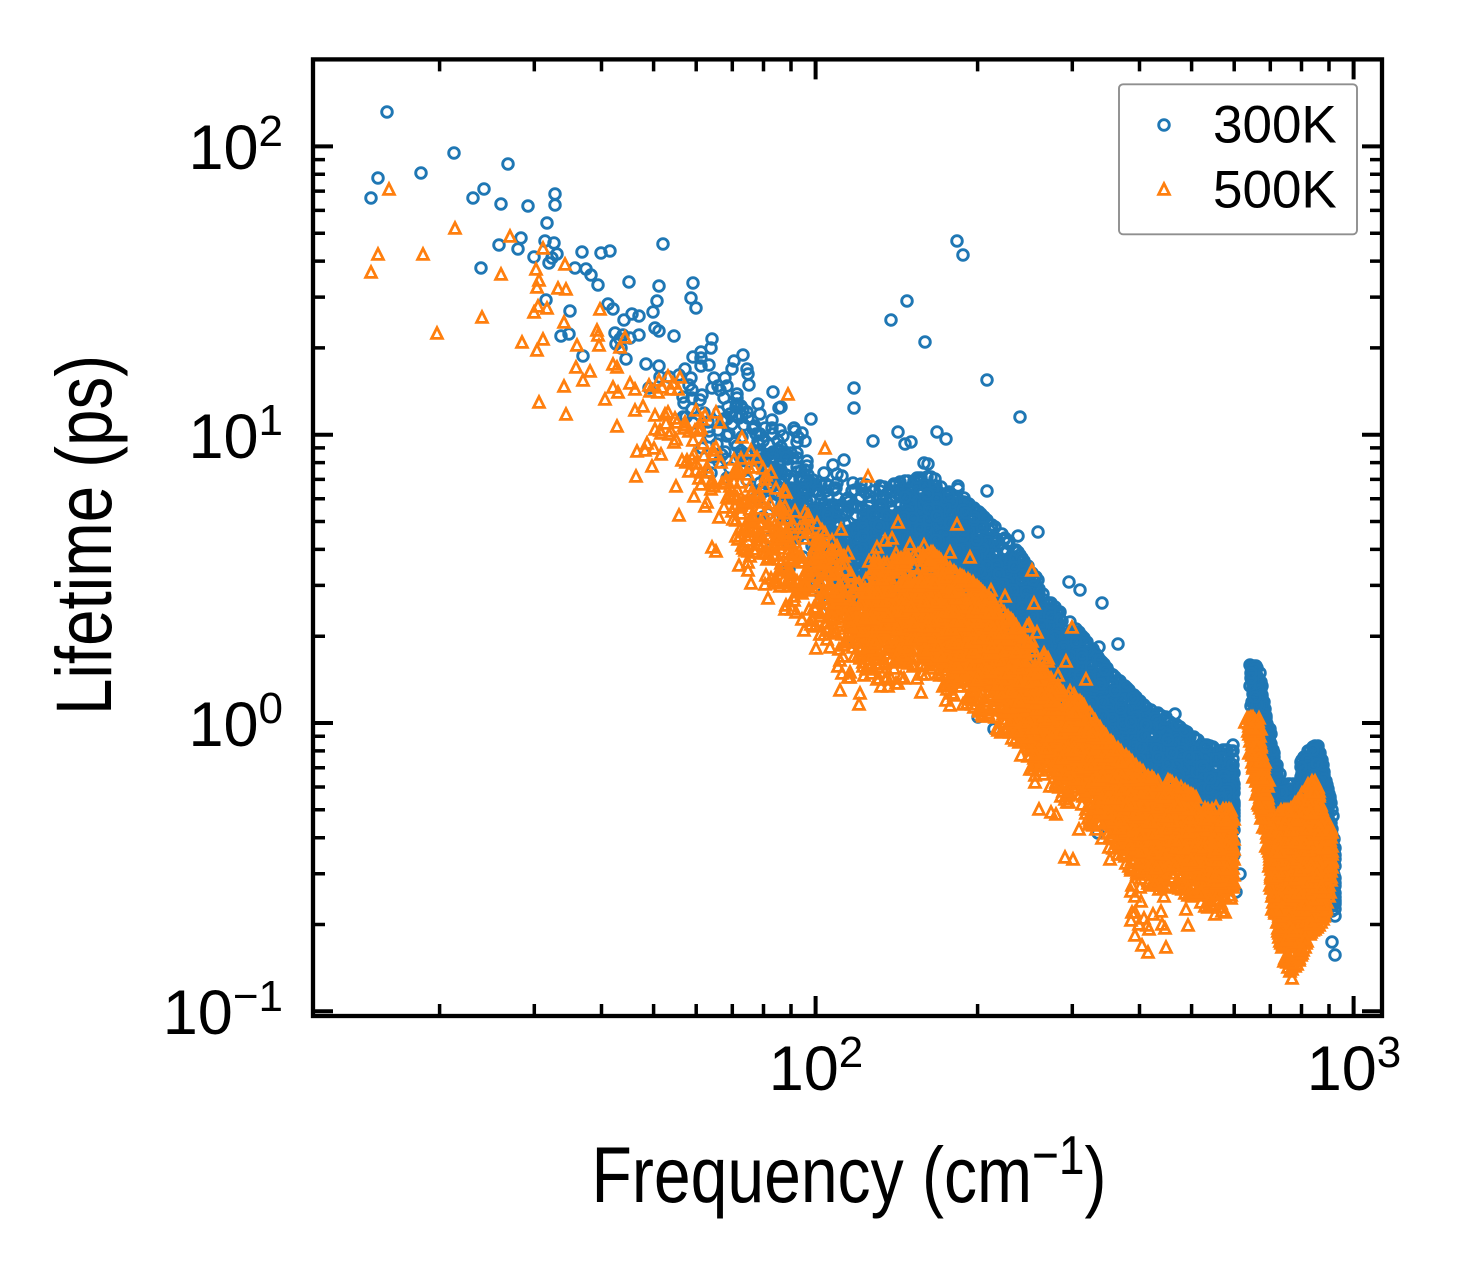 The height and width of the screenshot is (1265, 1463). What do you see at coordinates (849, 1171) in the screenshot?
I see `svg-text: Frequency (cm−1)` at bounding box center [849, 1171].